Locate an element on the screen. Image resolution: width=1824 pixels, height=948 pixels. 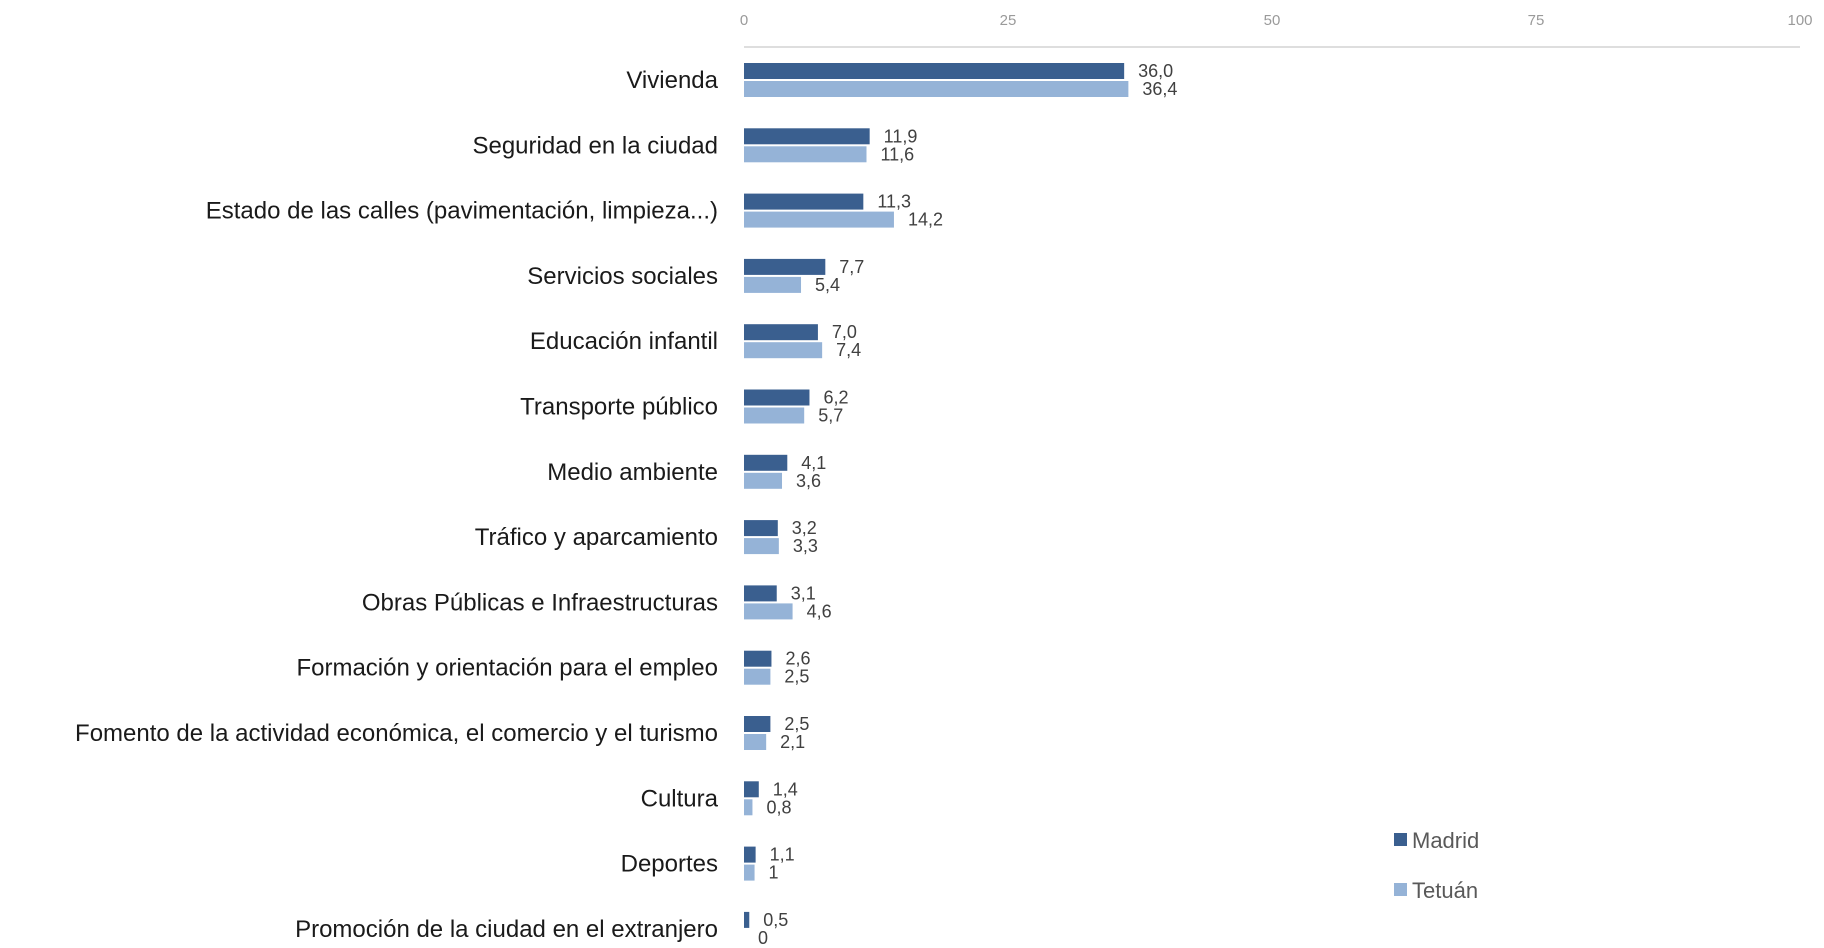
data-label: 4,1 is located at coordinates (813, 463).